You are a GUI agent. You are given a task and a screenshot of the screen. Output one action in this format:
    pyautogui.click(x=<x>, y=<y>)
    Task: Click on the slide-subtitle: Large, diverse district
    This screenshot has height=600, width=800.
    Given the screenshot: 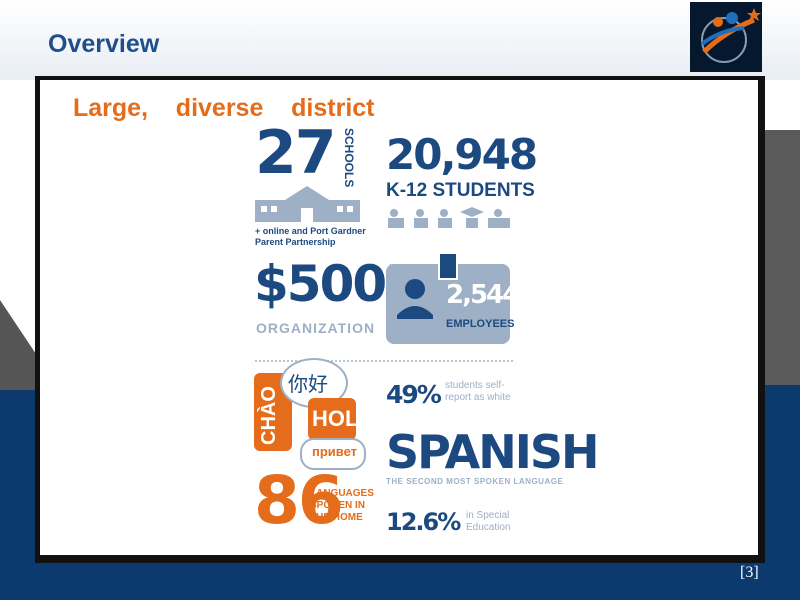 What is the action you would take?
    pyautogui.click(x=224, y=108)
    